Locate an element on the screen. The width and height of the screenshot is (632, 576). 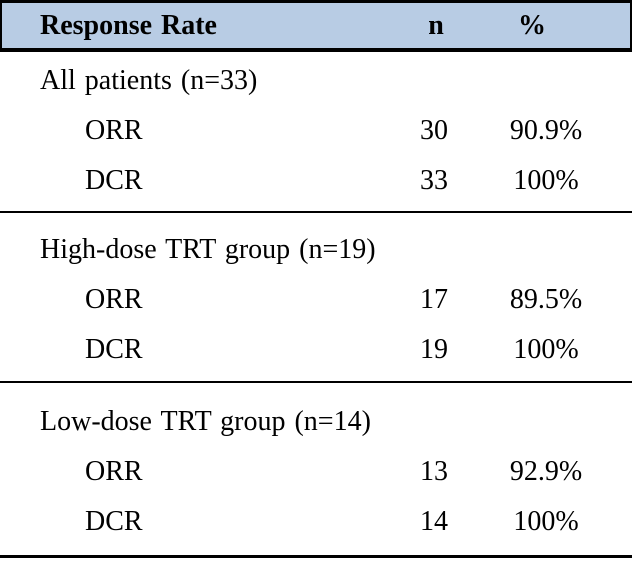
table-header-row: Response Rate n % is located at coordinates (316, 27).